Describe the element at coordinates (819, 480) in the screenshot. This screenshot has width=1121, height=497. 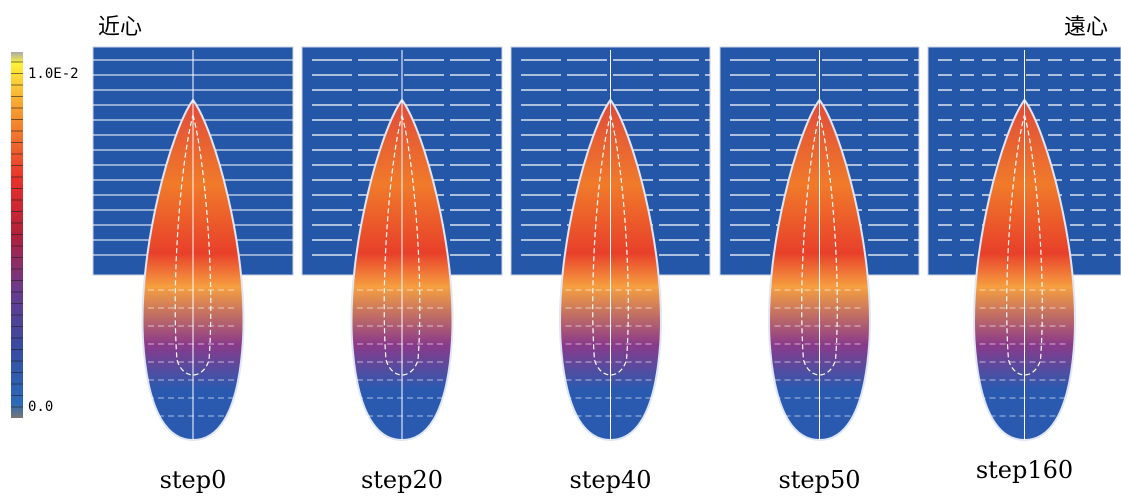
I see `panel-label: step50` at that location.